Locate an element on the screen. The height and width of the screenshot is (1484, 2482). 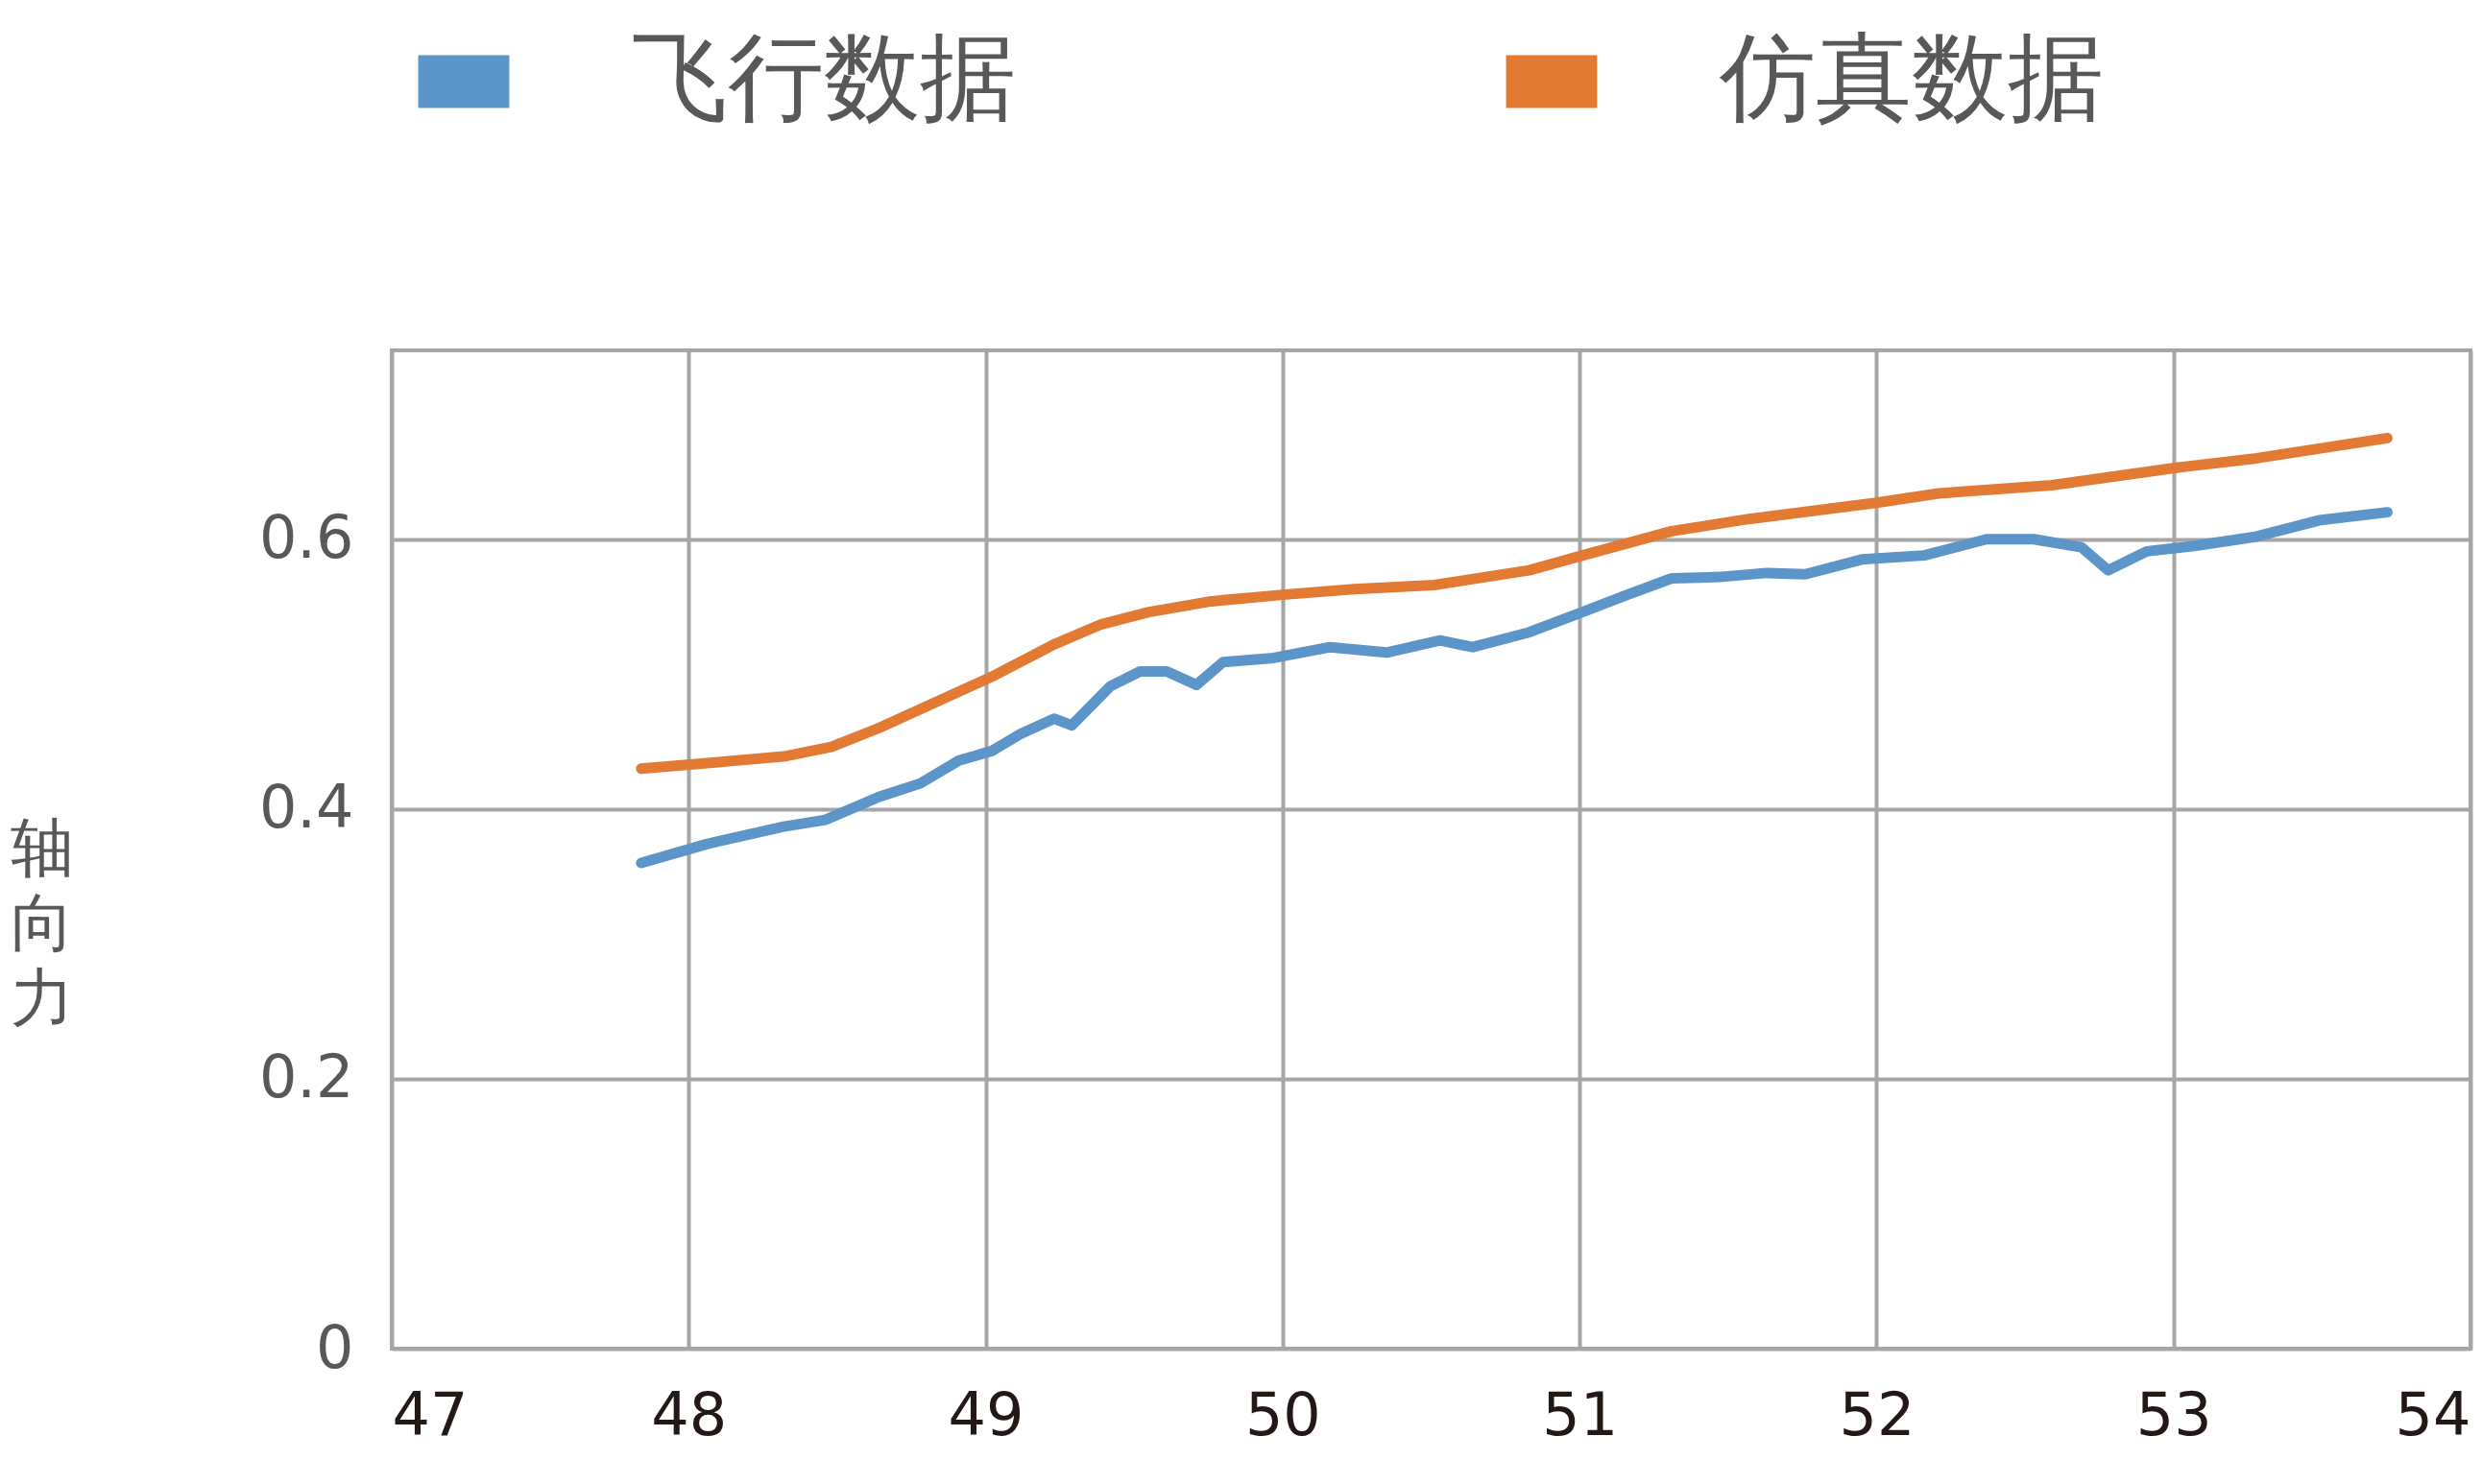
legend-label: 仿真数据 is located at coordinates (1911, 77).